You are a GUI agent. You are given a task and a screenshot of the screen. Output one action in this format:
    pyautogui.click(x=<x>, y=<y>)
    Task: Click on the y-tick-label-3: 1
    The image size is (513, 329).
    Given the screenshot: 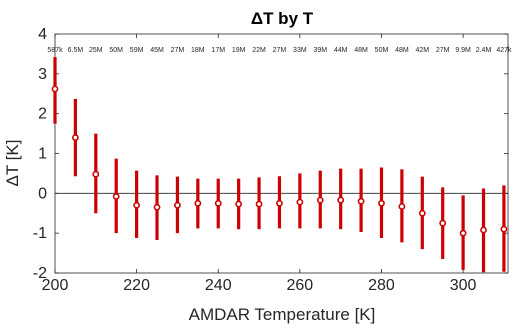 What is the action you would take?
    pyautogui.click(x=42, y=154)
    